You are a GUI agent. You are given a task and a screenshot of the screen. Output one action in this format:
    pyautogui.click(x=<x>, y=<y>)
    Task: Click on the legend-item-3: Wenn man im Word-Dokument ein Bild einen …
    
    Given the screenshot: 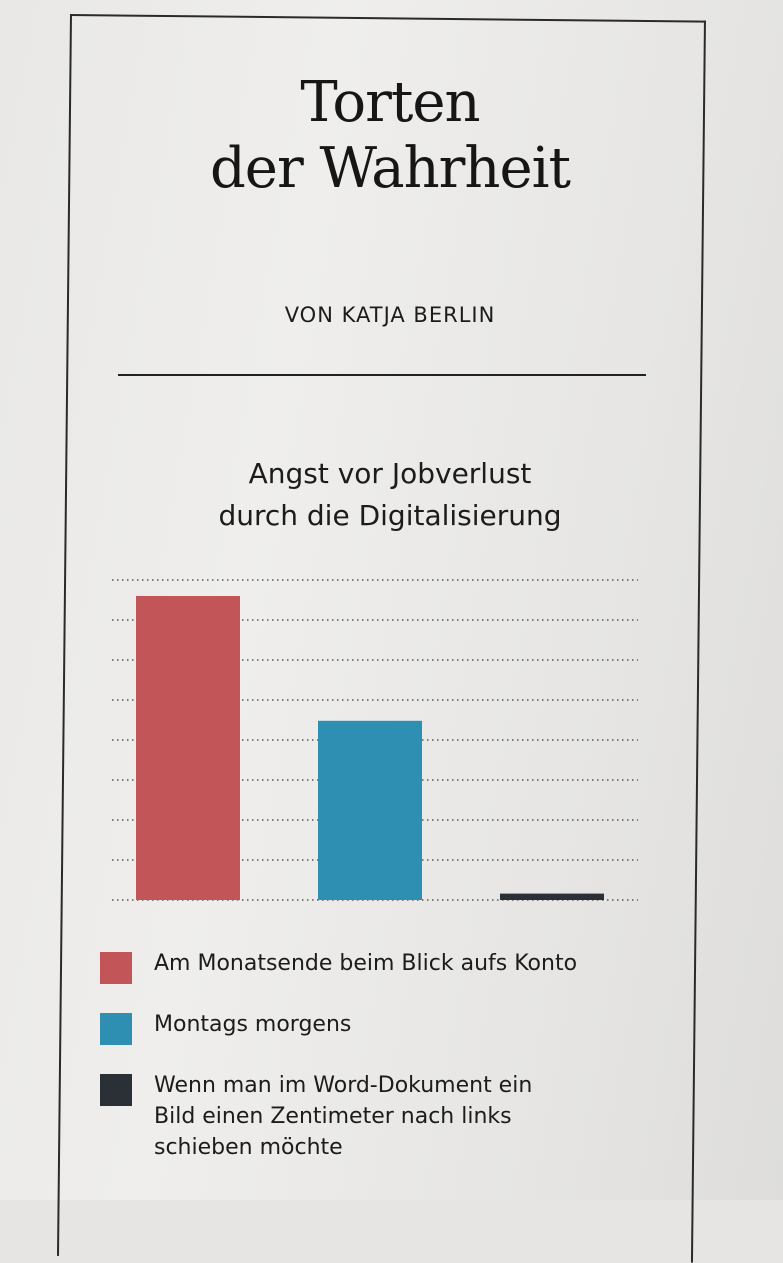 What is the action you would take?
    pyautogui.click(x=400, y=1116)
    